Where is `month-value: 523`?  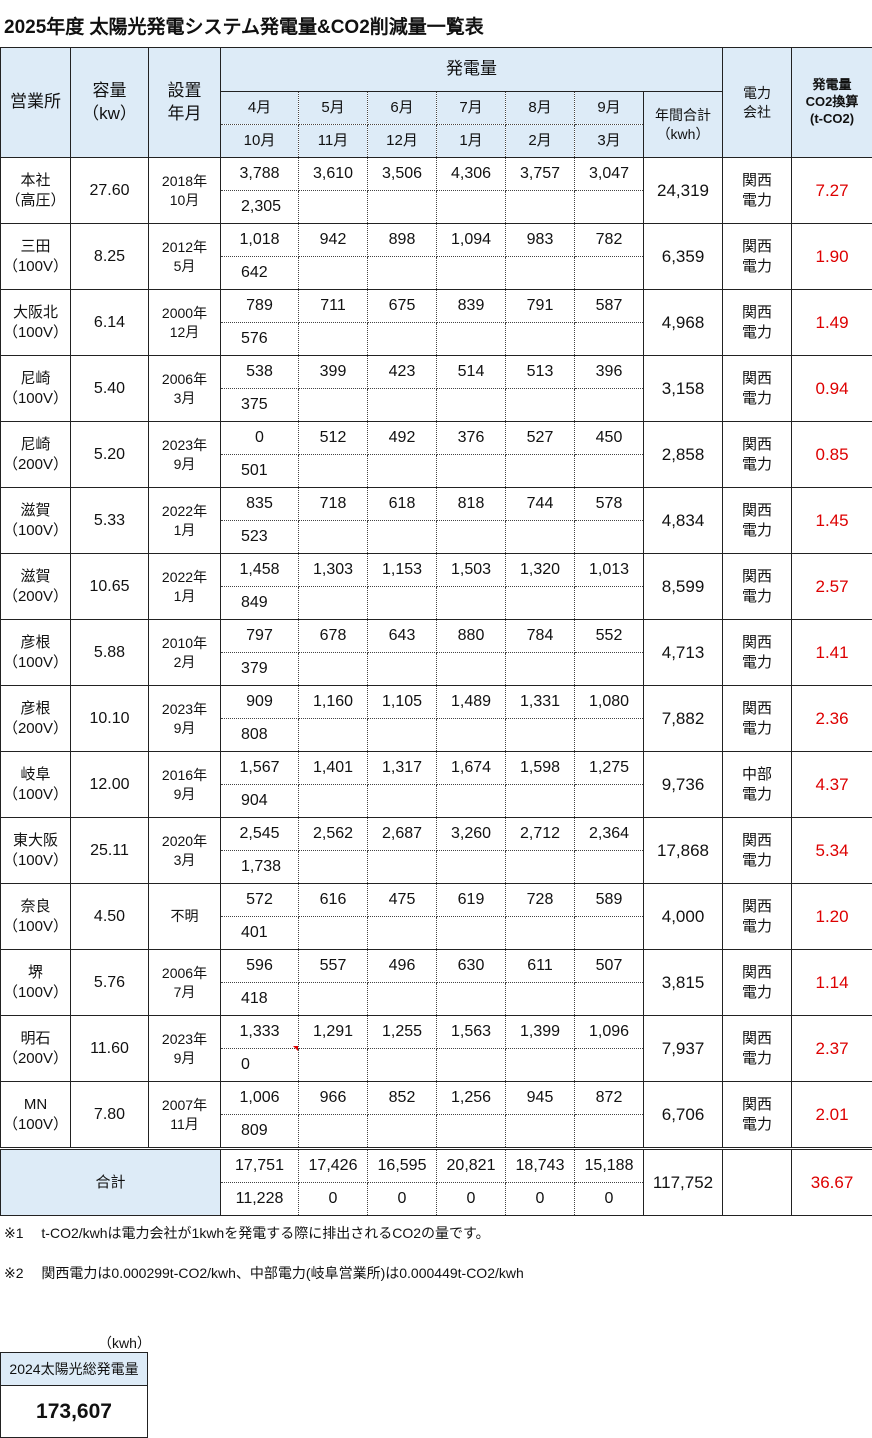 month-value: 523 is located at coordinates (260, 537).